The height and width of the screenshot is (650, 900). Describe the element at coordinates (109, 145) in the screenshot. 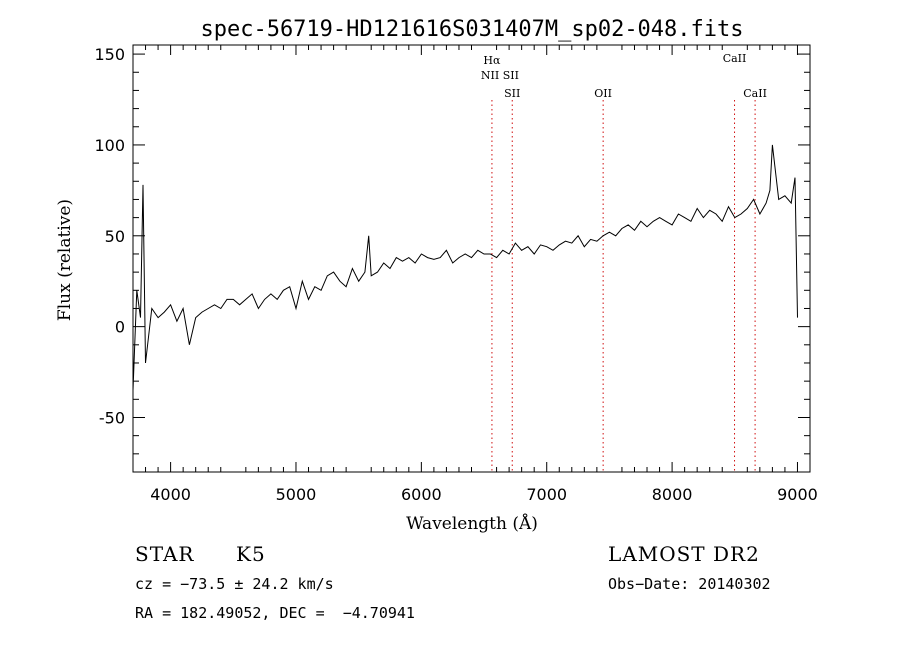

I see `y-tick-label: 100` at that location.